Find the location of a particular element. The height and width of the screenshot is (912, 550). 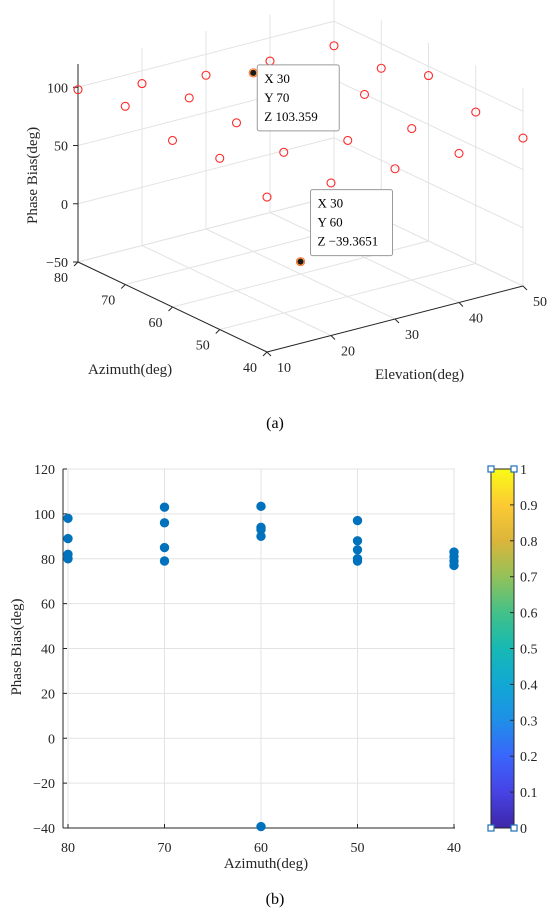

colorbar-tick-label: 0.5 is located at coordinates (529, 650).